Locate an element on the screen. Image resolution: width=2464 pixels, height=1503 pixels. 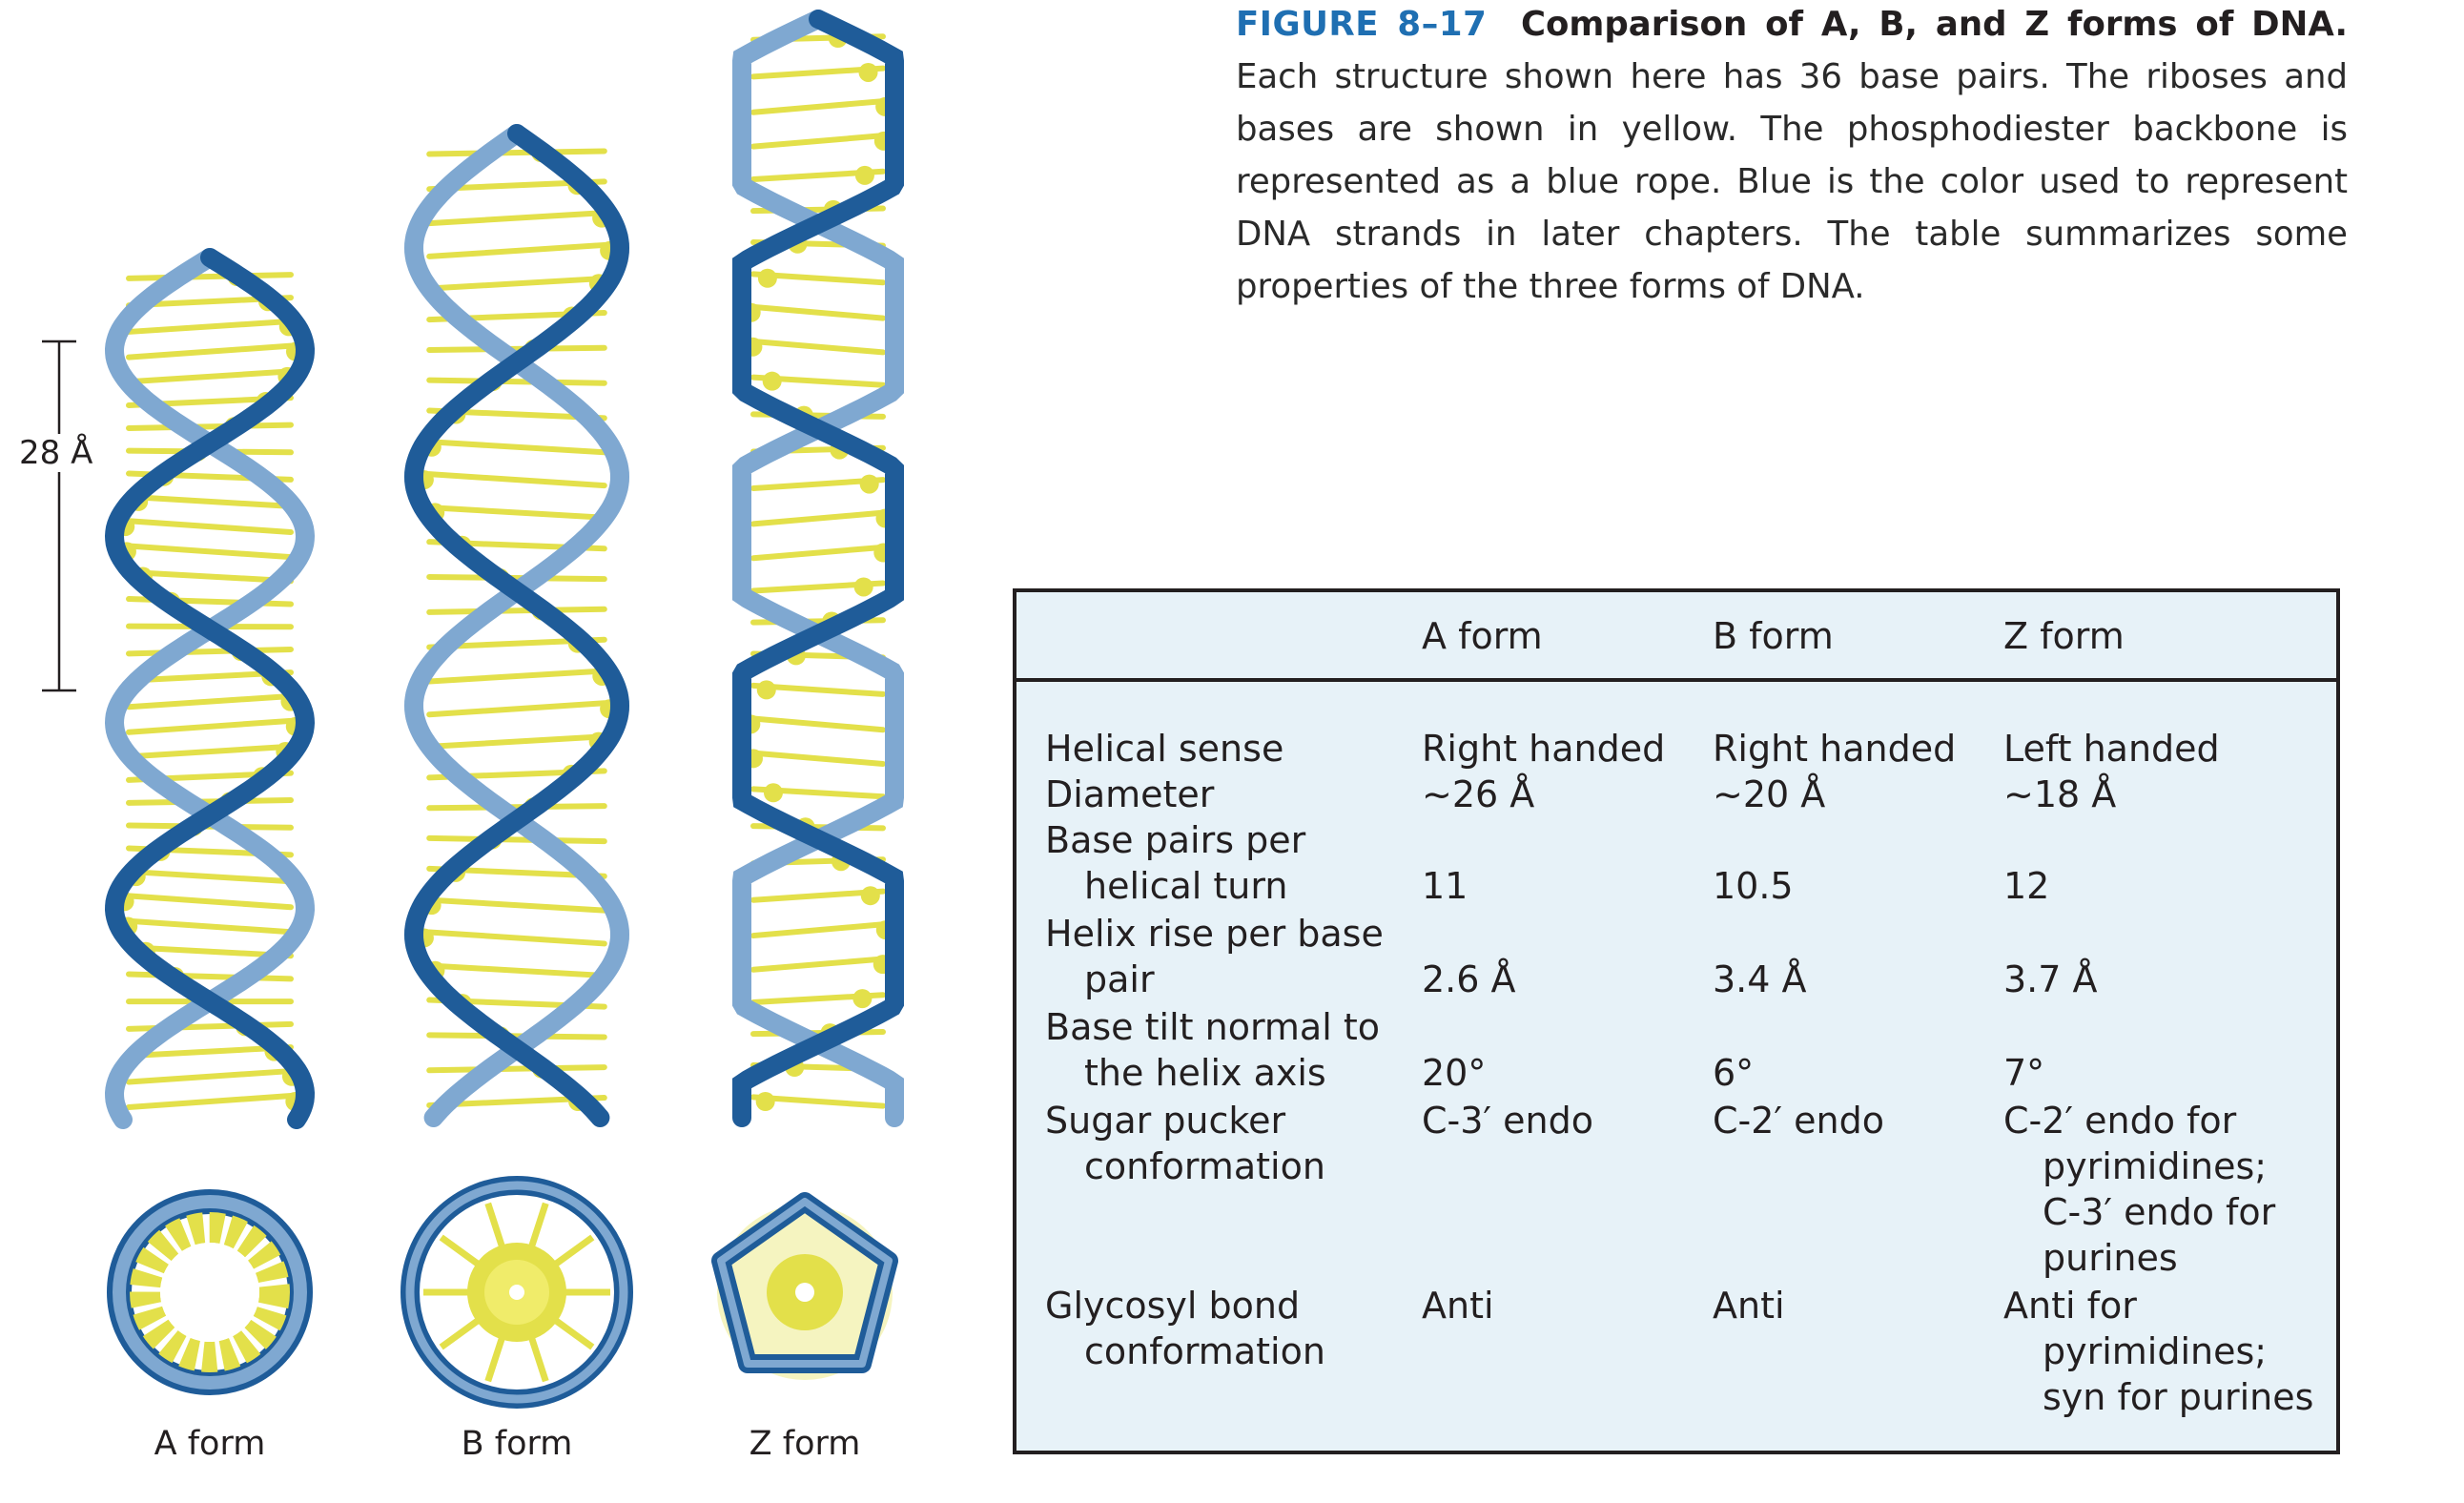
b-form-label: B form is located at coordinates (517, 1444).